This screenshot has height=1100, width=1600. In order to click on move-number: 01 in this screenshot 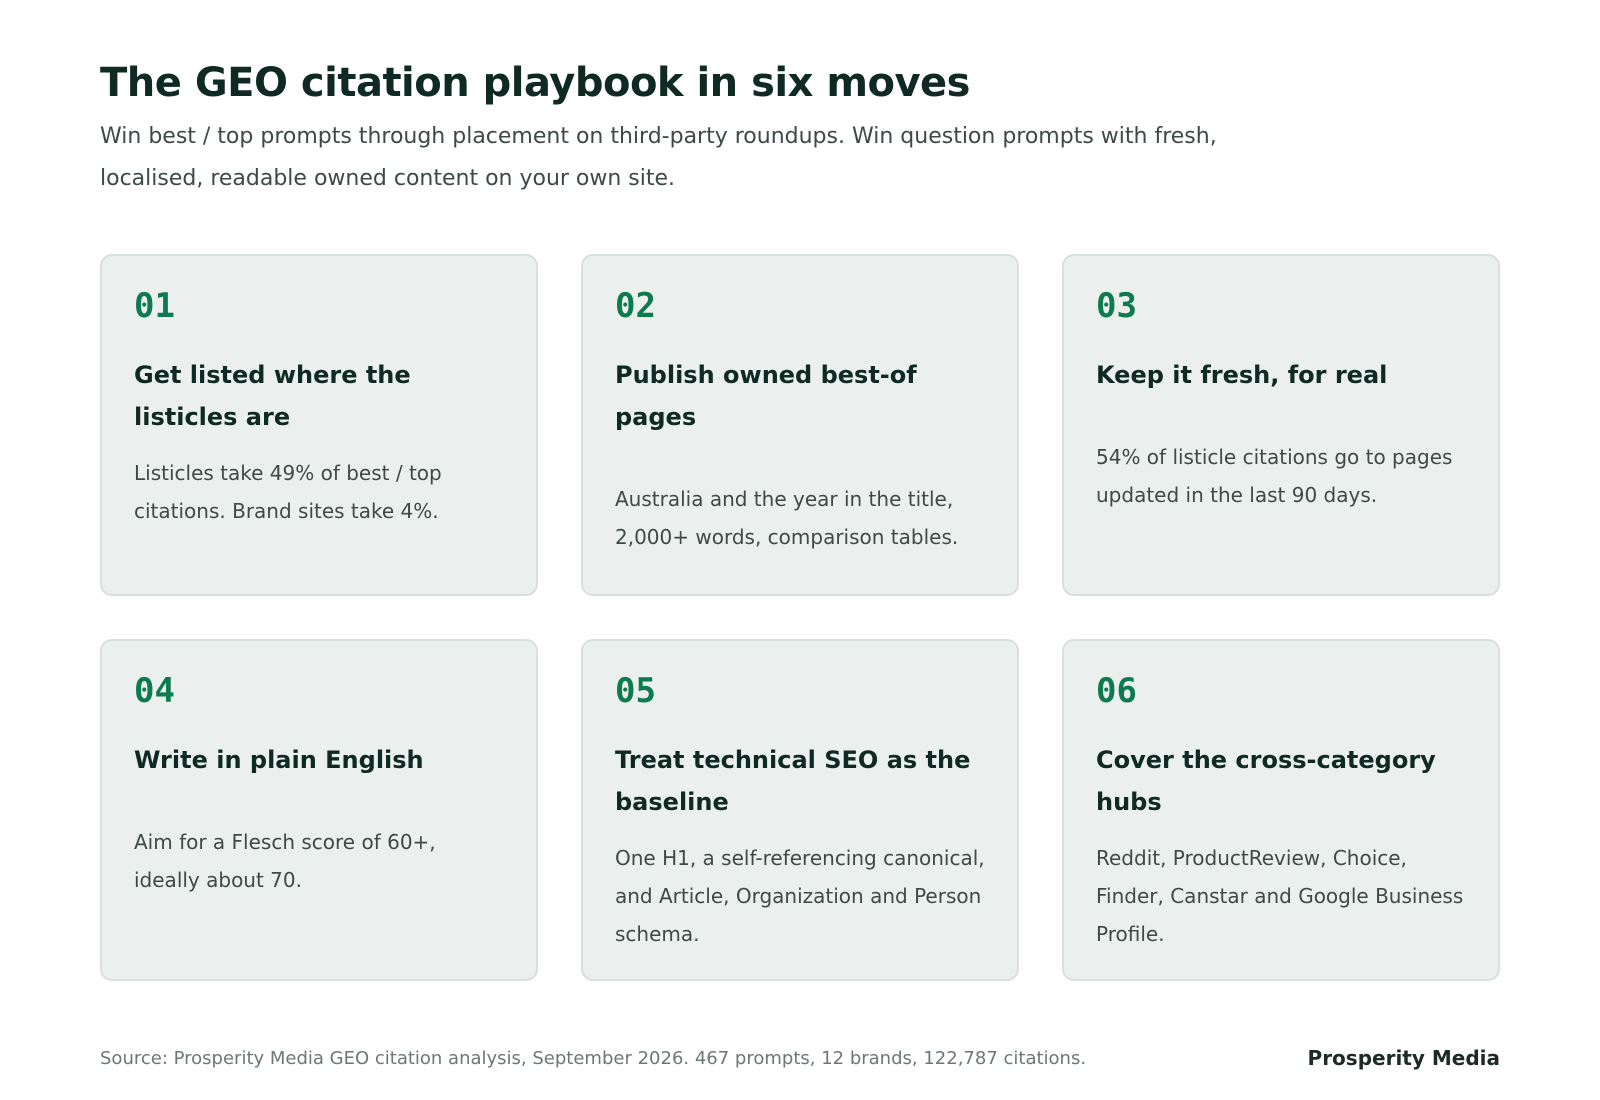, I will do `click(154, 306)`.